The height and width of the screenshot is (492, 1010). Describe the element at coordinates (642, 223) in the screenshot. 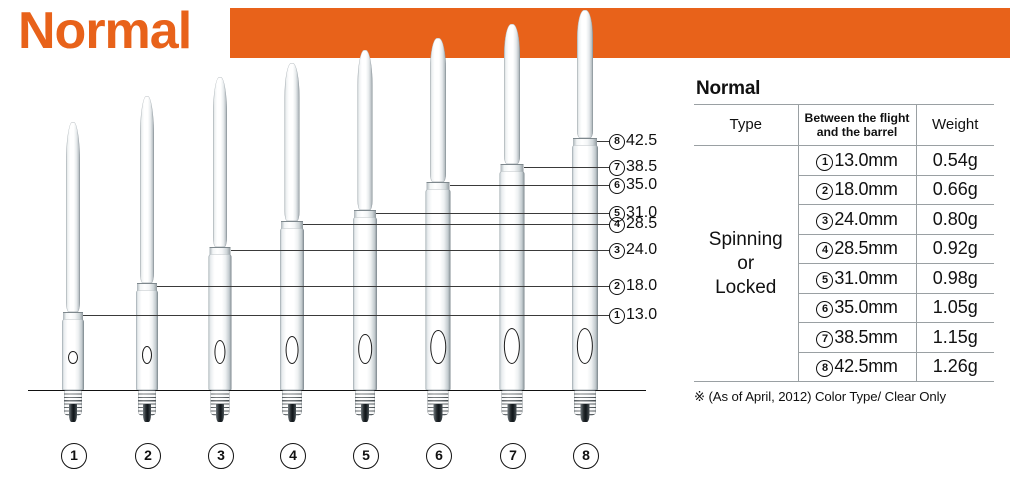

I see `measurement-value: 28.5` at that location.